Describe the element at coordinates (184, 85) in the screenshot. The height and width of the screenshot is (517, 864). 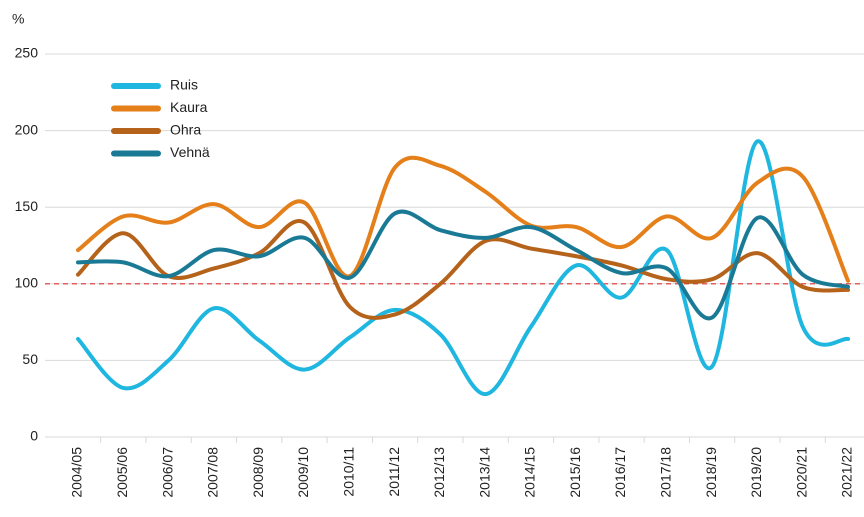
I see `legend-label: Ruis` at that location.